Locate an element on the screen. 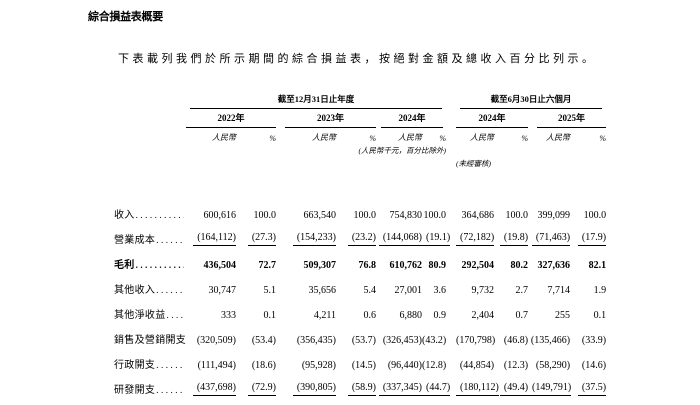  cell-value: 754,830 is located at coordinates (406, 215).